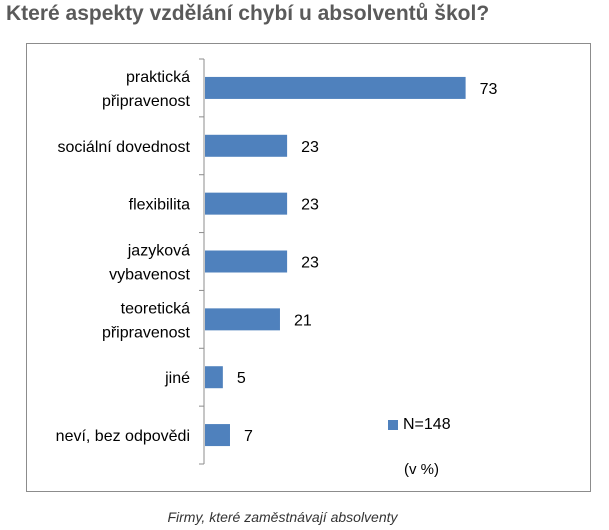 This screenshot has height=530, width=609. Describe the element at coordinates (489, 89) in the screenshot. I see `data-label: 73` at that location.